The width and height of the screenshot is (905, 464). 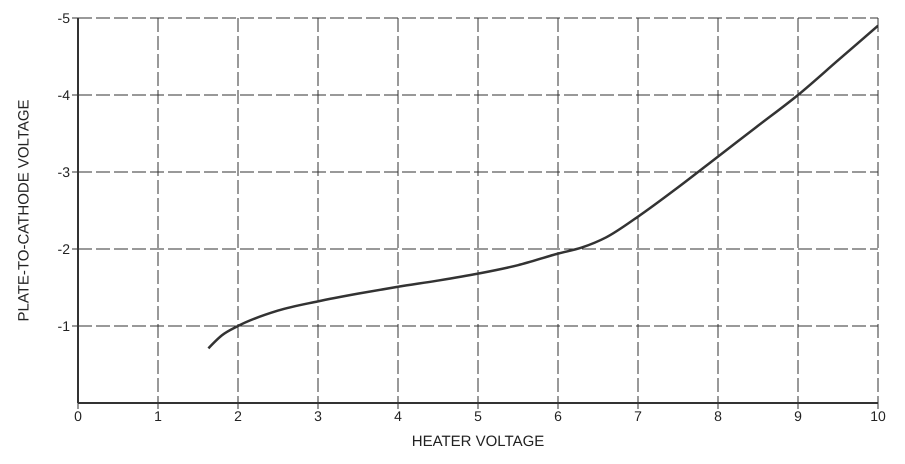 What do you see at coordinates (238, 416) in the screenshot?
I see `x-tick-label: 2` at bounding box center [238, 416].